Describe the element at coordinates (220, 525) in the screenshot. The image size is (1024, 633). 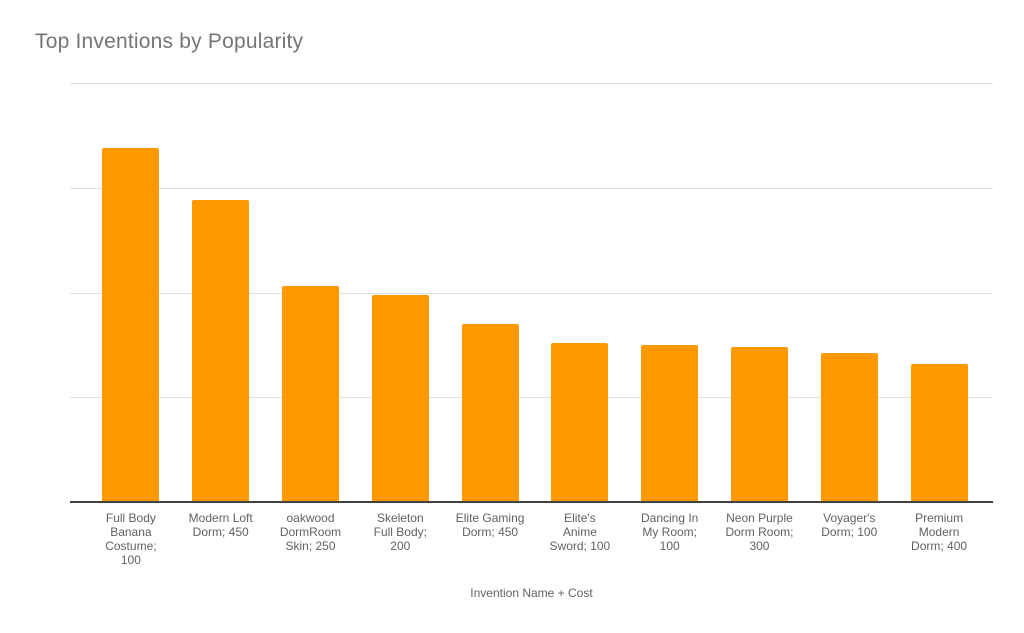
I see `x-label-2: Modern Loft Dorm; 450` at that location.